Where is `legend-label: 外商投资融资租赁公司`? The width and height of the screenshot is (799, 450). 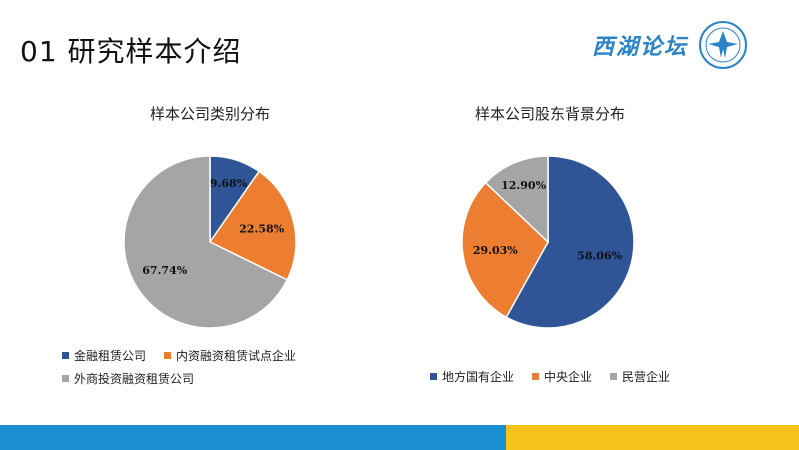 legend-label: 外商投资融资租赁公司 is located at coordinates (134, 379).